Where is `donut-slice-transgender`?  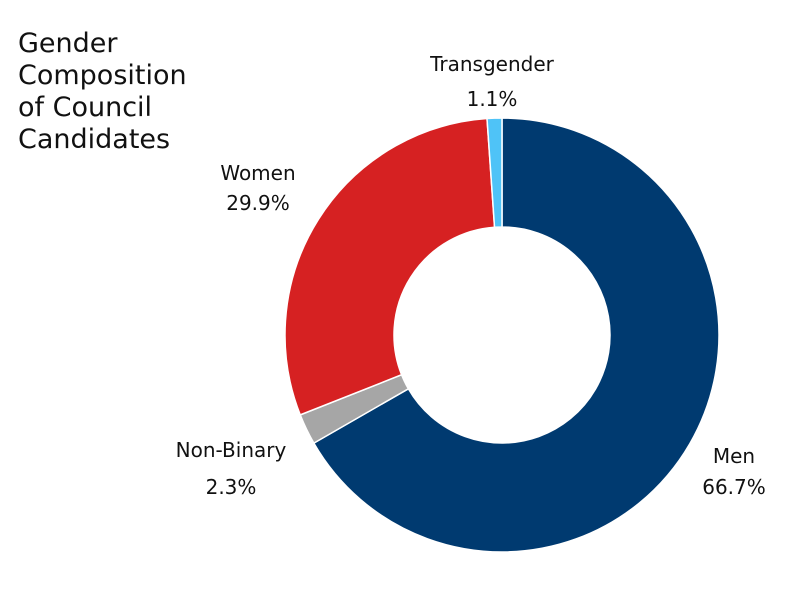 donut-slice-transgender is located at coordinates (494, 173).